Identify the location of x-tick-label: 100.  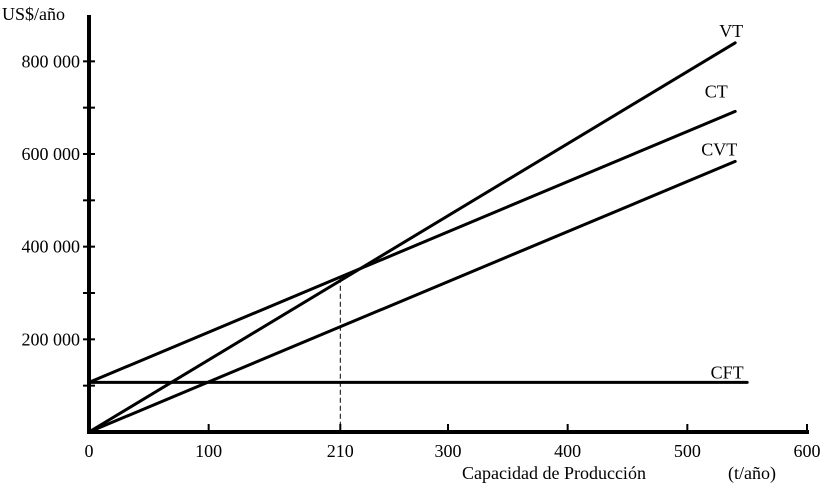
(208, 451).